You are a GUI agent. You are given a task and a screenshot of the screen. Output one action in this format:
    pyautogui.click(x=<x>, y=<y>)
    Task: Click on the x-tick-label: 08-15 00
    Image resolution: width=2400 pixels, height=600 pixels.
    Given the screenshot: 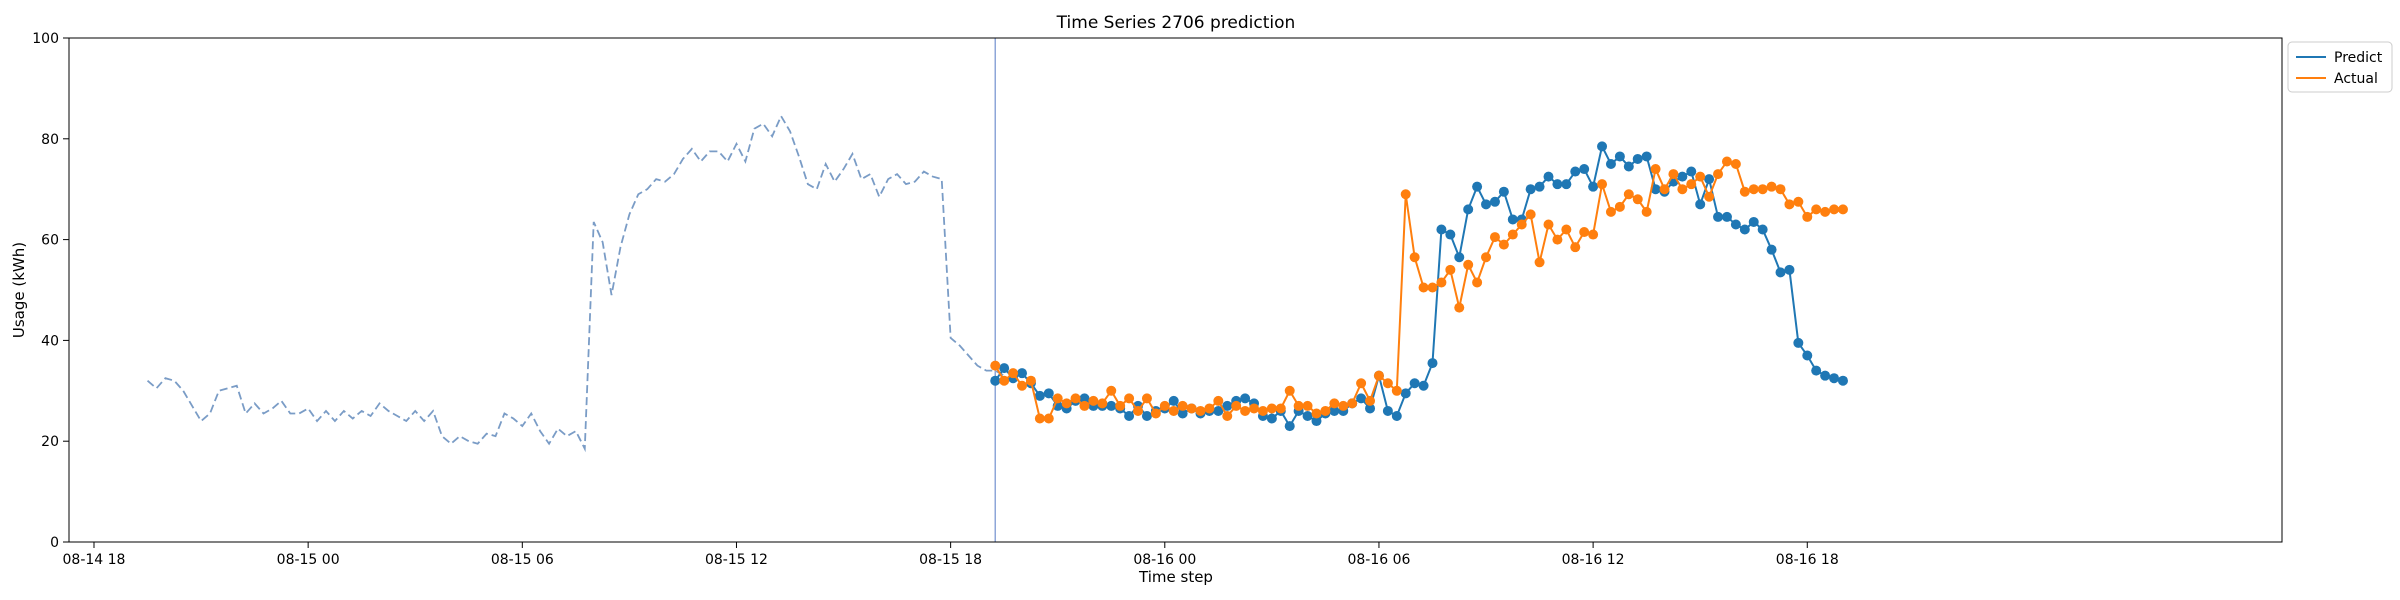 What is the action you would take?
    pyautogui.click(x=308, y=560)
    